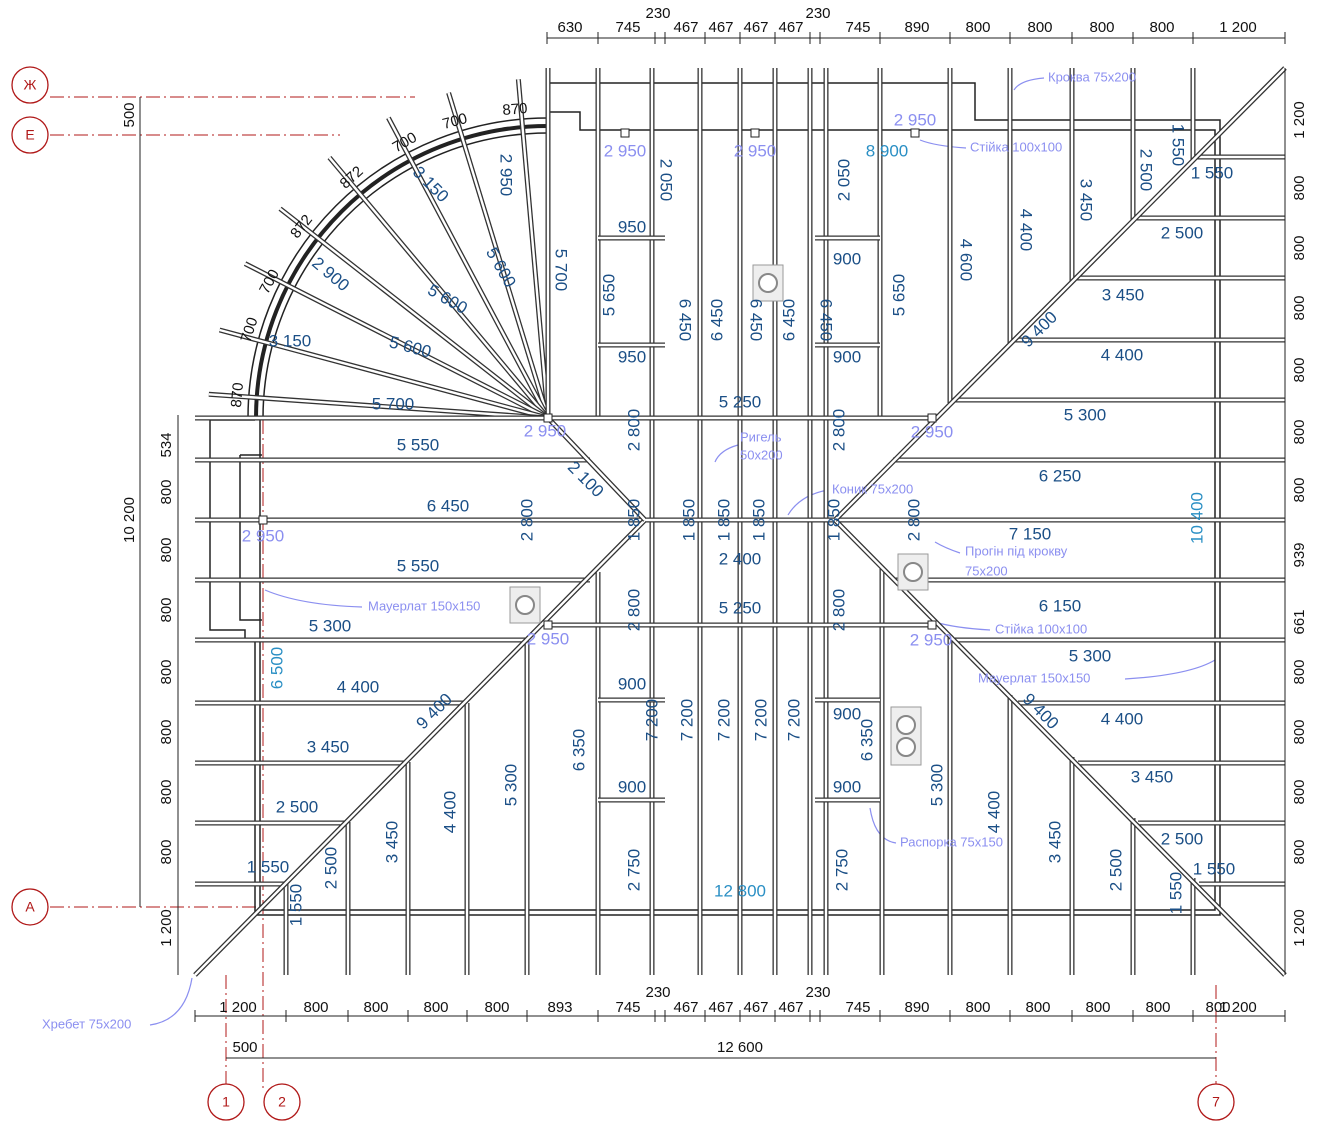 The width and height of the screenshot is (1324, 1122). Describe the element at coordinates (506, 175) in the screenshot. I see `member-length: 2 950` at that location.